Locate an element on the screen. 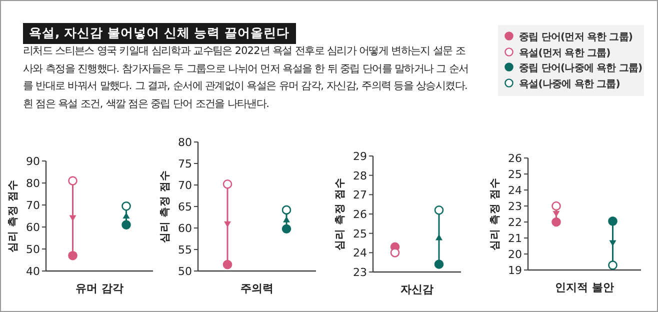  chart-title: 욕설, 자신감 불어넣어 신체 능력 끌어올린다 is located at coordinates (159, 33).